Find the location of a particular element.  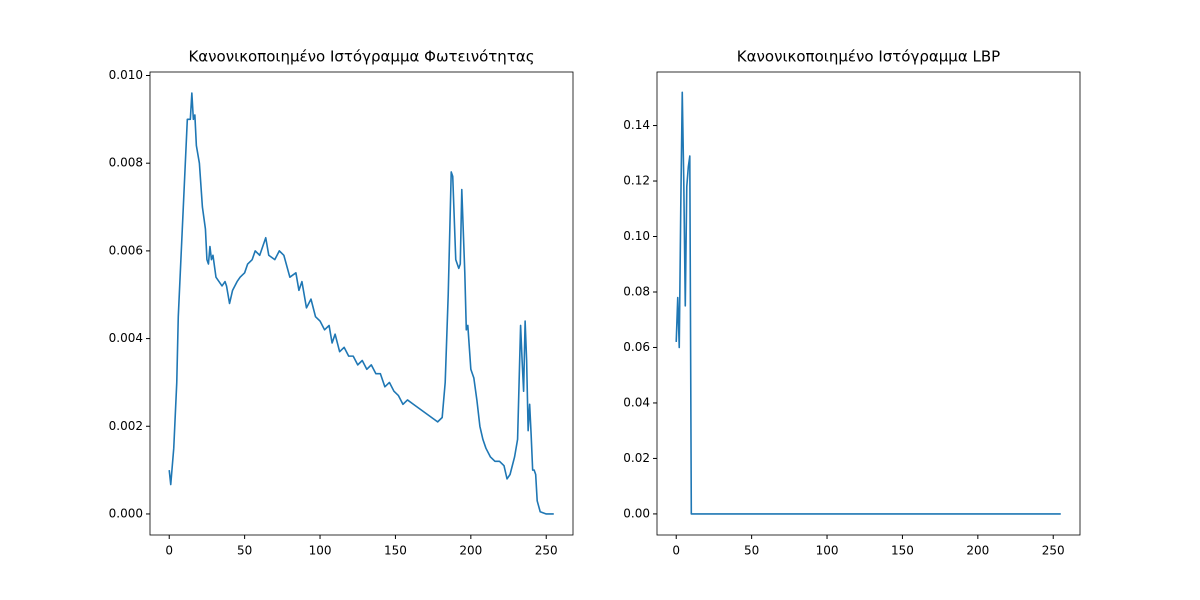

y-tick-label: 0.02 is located at coordinates (636, 458).